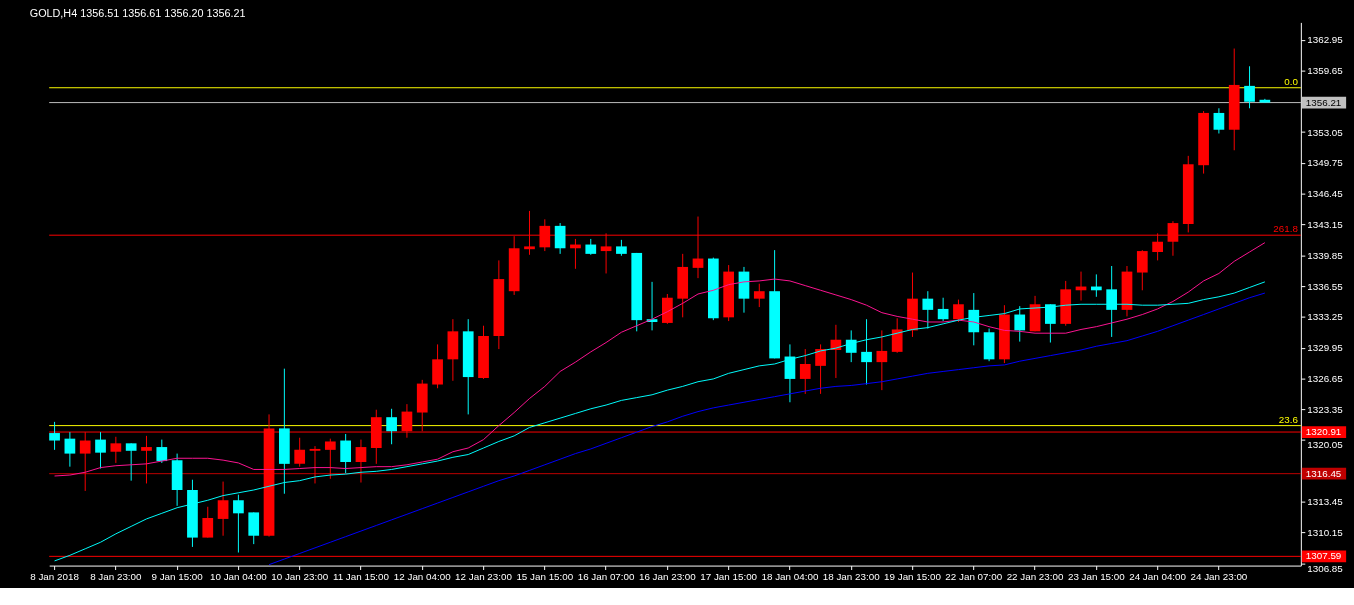 Image resolution: width=1354 pixels, height=605 pixels. Describe the element at coordinates (606, 576) in the screenshot. I see `x-tick-label: 16 Jan 07:00` at that location.